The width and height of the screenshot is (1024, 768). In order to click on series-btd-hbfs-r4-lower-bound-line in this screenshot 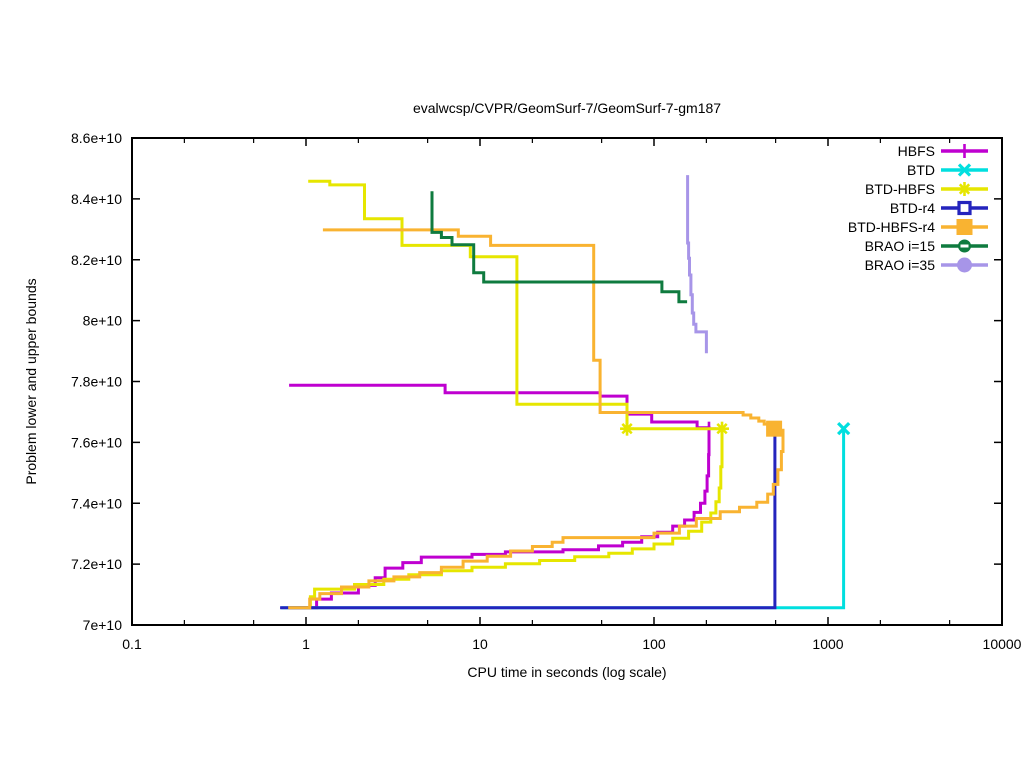, I will do `click(536, 519)`.